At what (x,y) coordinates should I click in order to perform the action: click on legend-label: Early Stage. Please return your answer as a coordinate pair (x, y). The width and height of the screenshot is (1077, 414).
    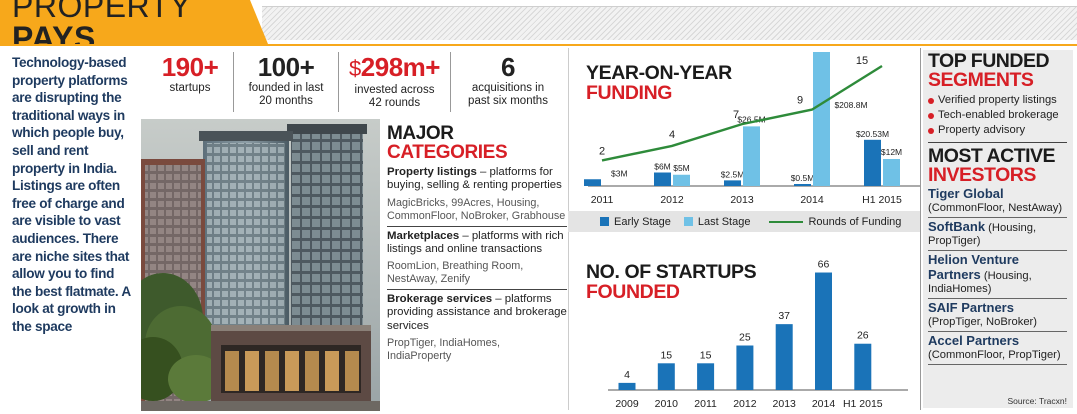
    Looking at the image, I should click on (642, 221).